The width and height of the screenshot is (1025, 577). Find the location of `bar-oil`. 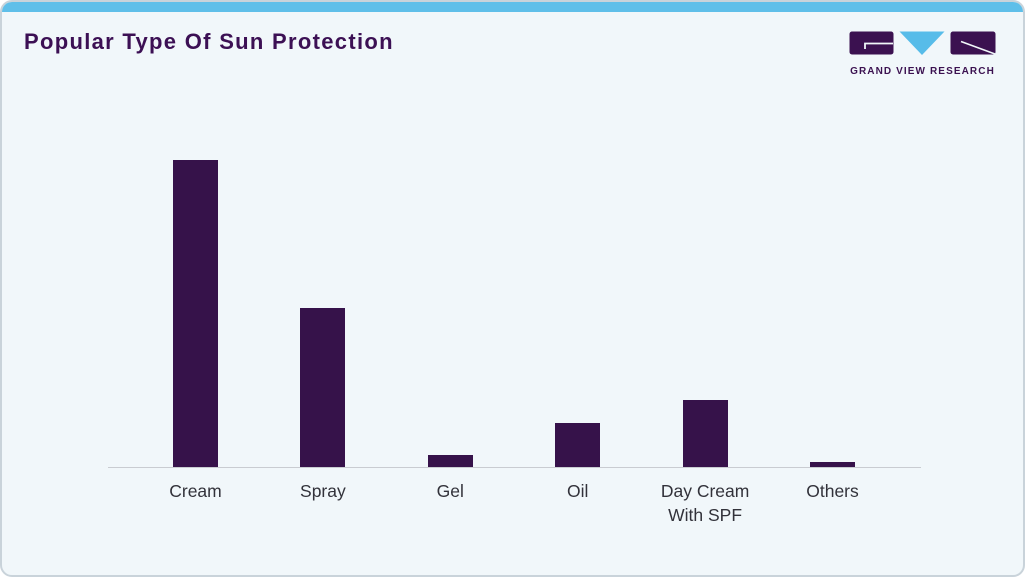

bar-oil is located at coordinates (578, 445).